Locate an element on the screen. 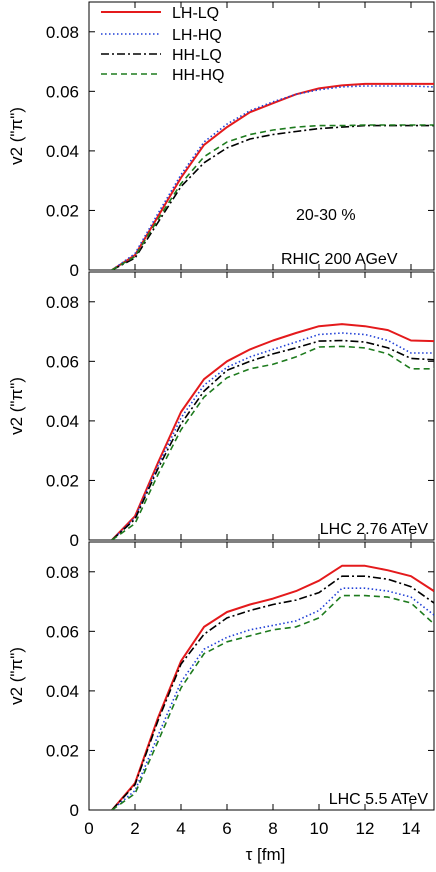 The image size is (436, 872). legend-label: HH-LQ is located at coordinates (197, 55).